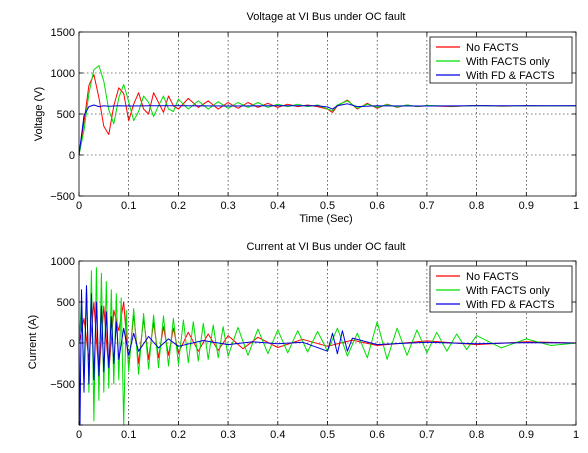 This screenshot has height=453, width=588. Describe the element at coordinates (63, 33) in the screenshot. I see `voltage-ytick-label: 1500` at that location.